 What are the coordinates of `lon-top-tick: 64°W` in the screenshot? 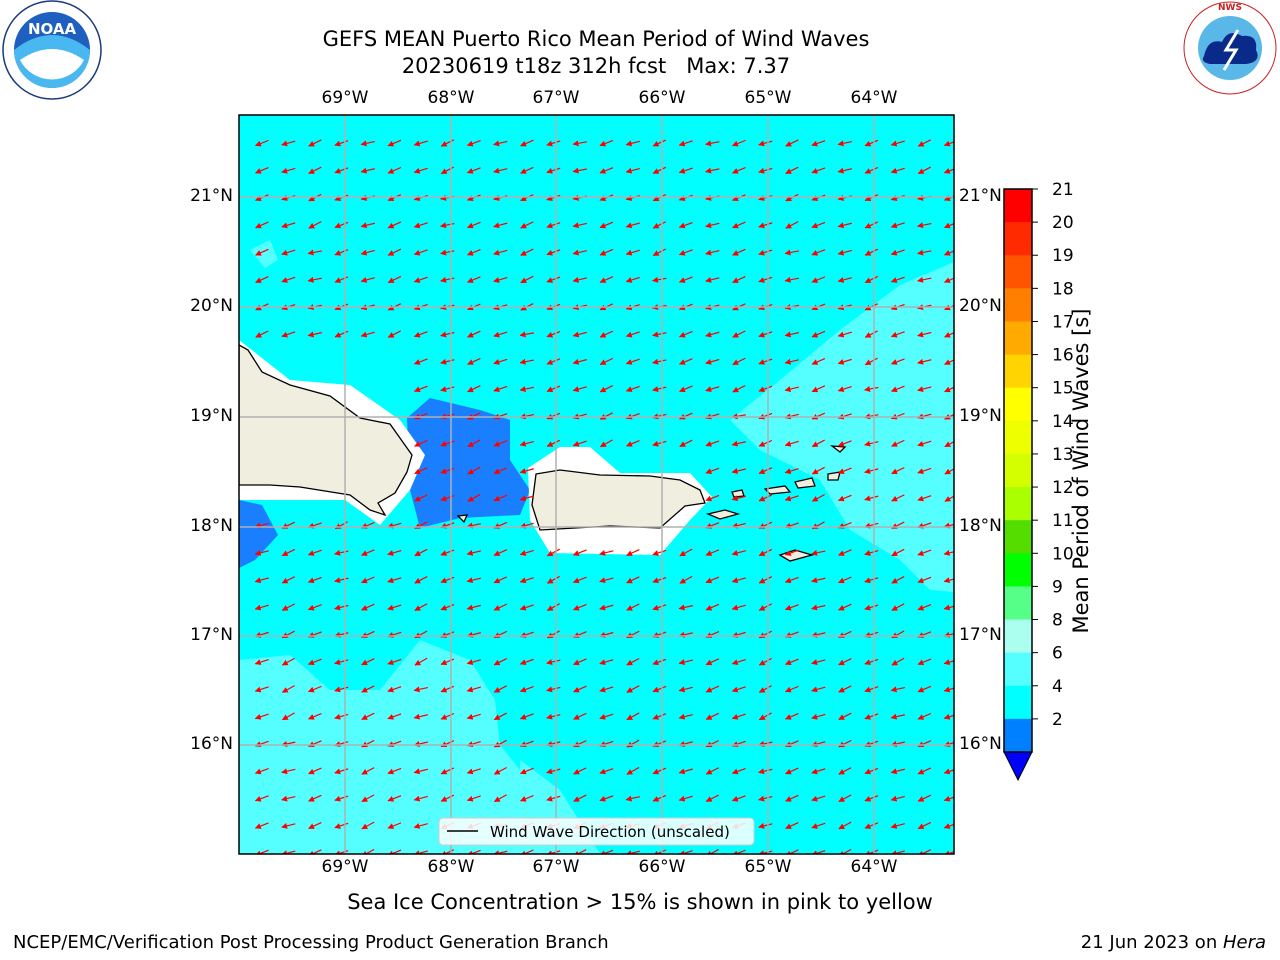 It's located at (874, 98).